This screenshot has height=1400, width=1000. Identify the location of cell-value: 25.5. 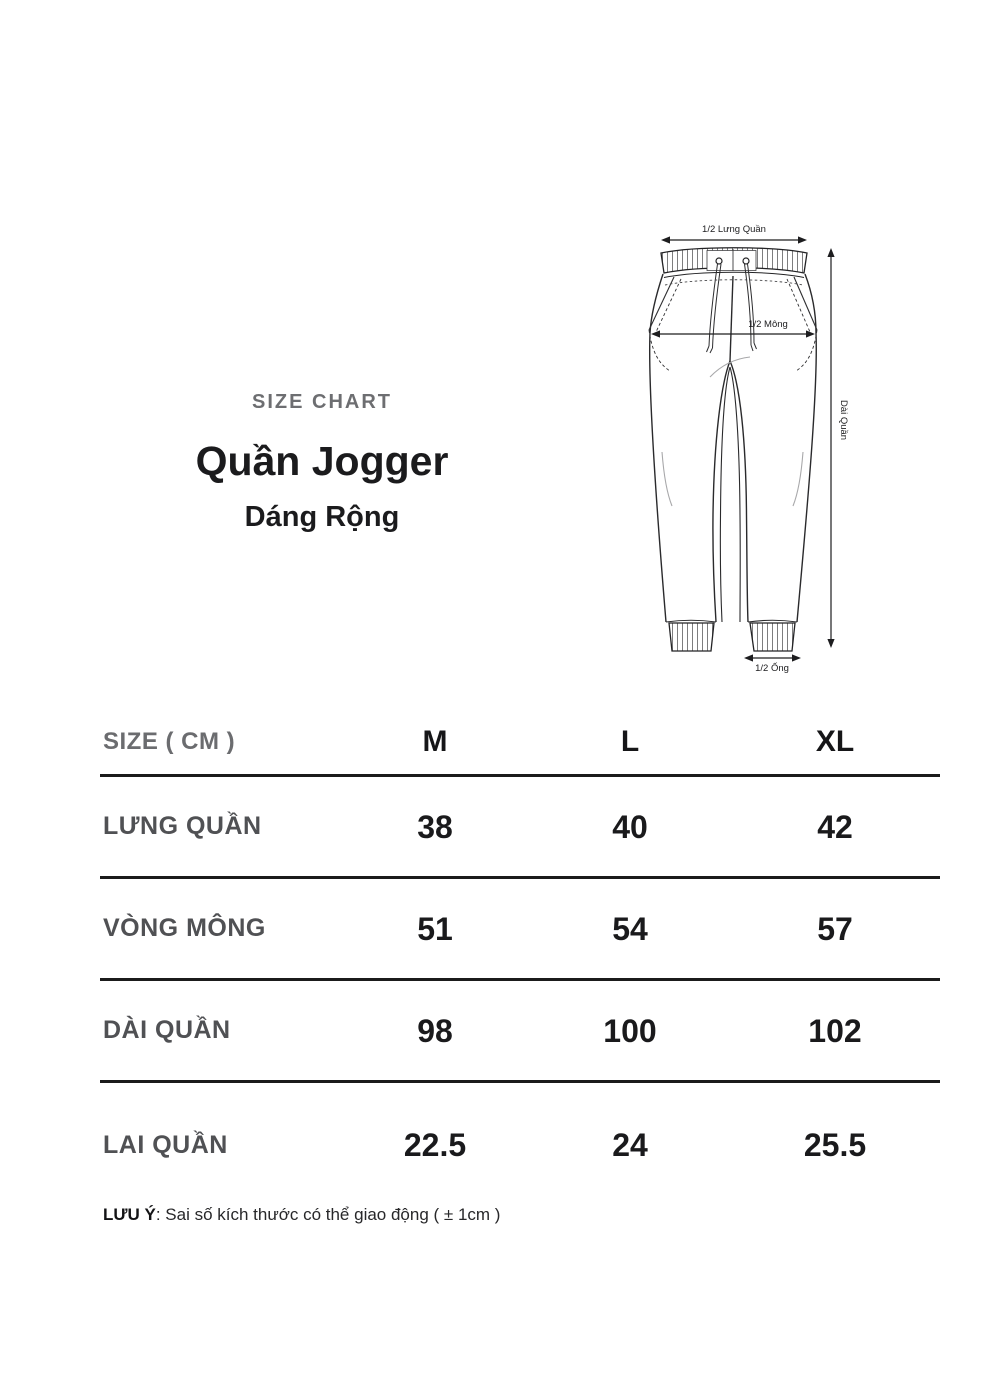
(835, 1145).